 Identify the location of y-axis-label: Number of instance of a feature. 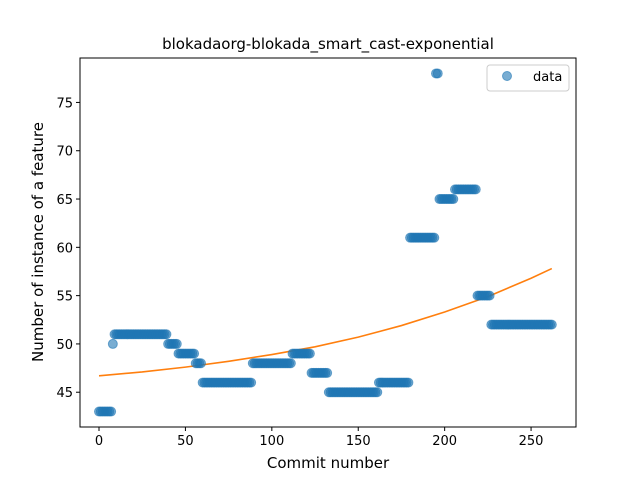
(38, 242).